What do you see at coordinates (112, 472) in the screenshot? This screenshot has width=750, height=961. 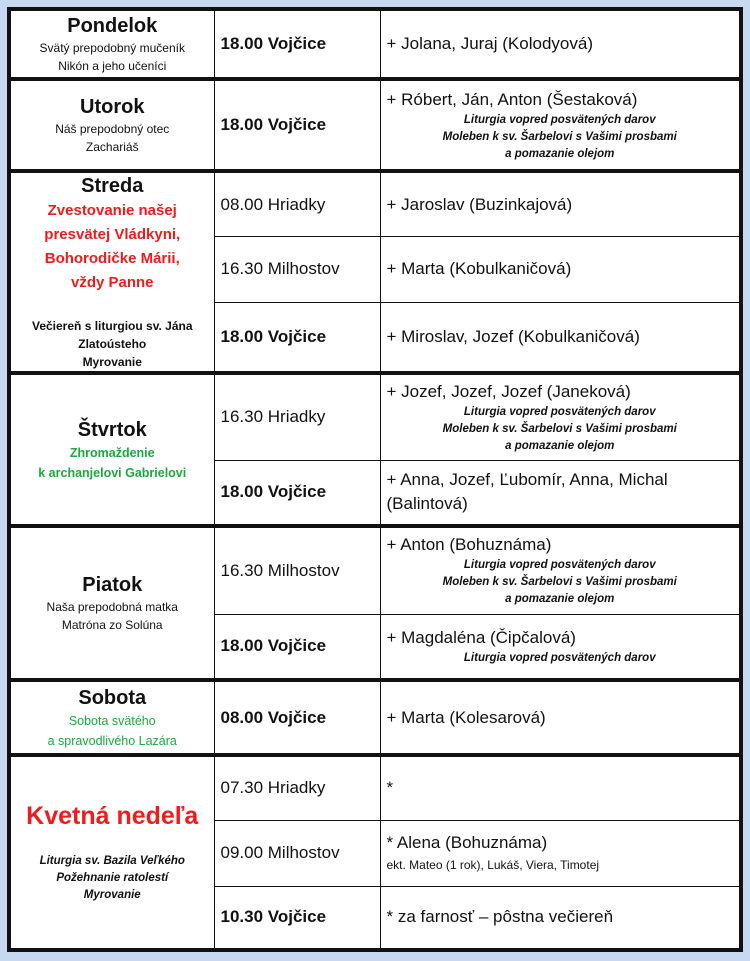 I see `day-subtitle: k archanjelovi Gabrielovi` at bounding box center [112, 472].